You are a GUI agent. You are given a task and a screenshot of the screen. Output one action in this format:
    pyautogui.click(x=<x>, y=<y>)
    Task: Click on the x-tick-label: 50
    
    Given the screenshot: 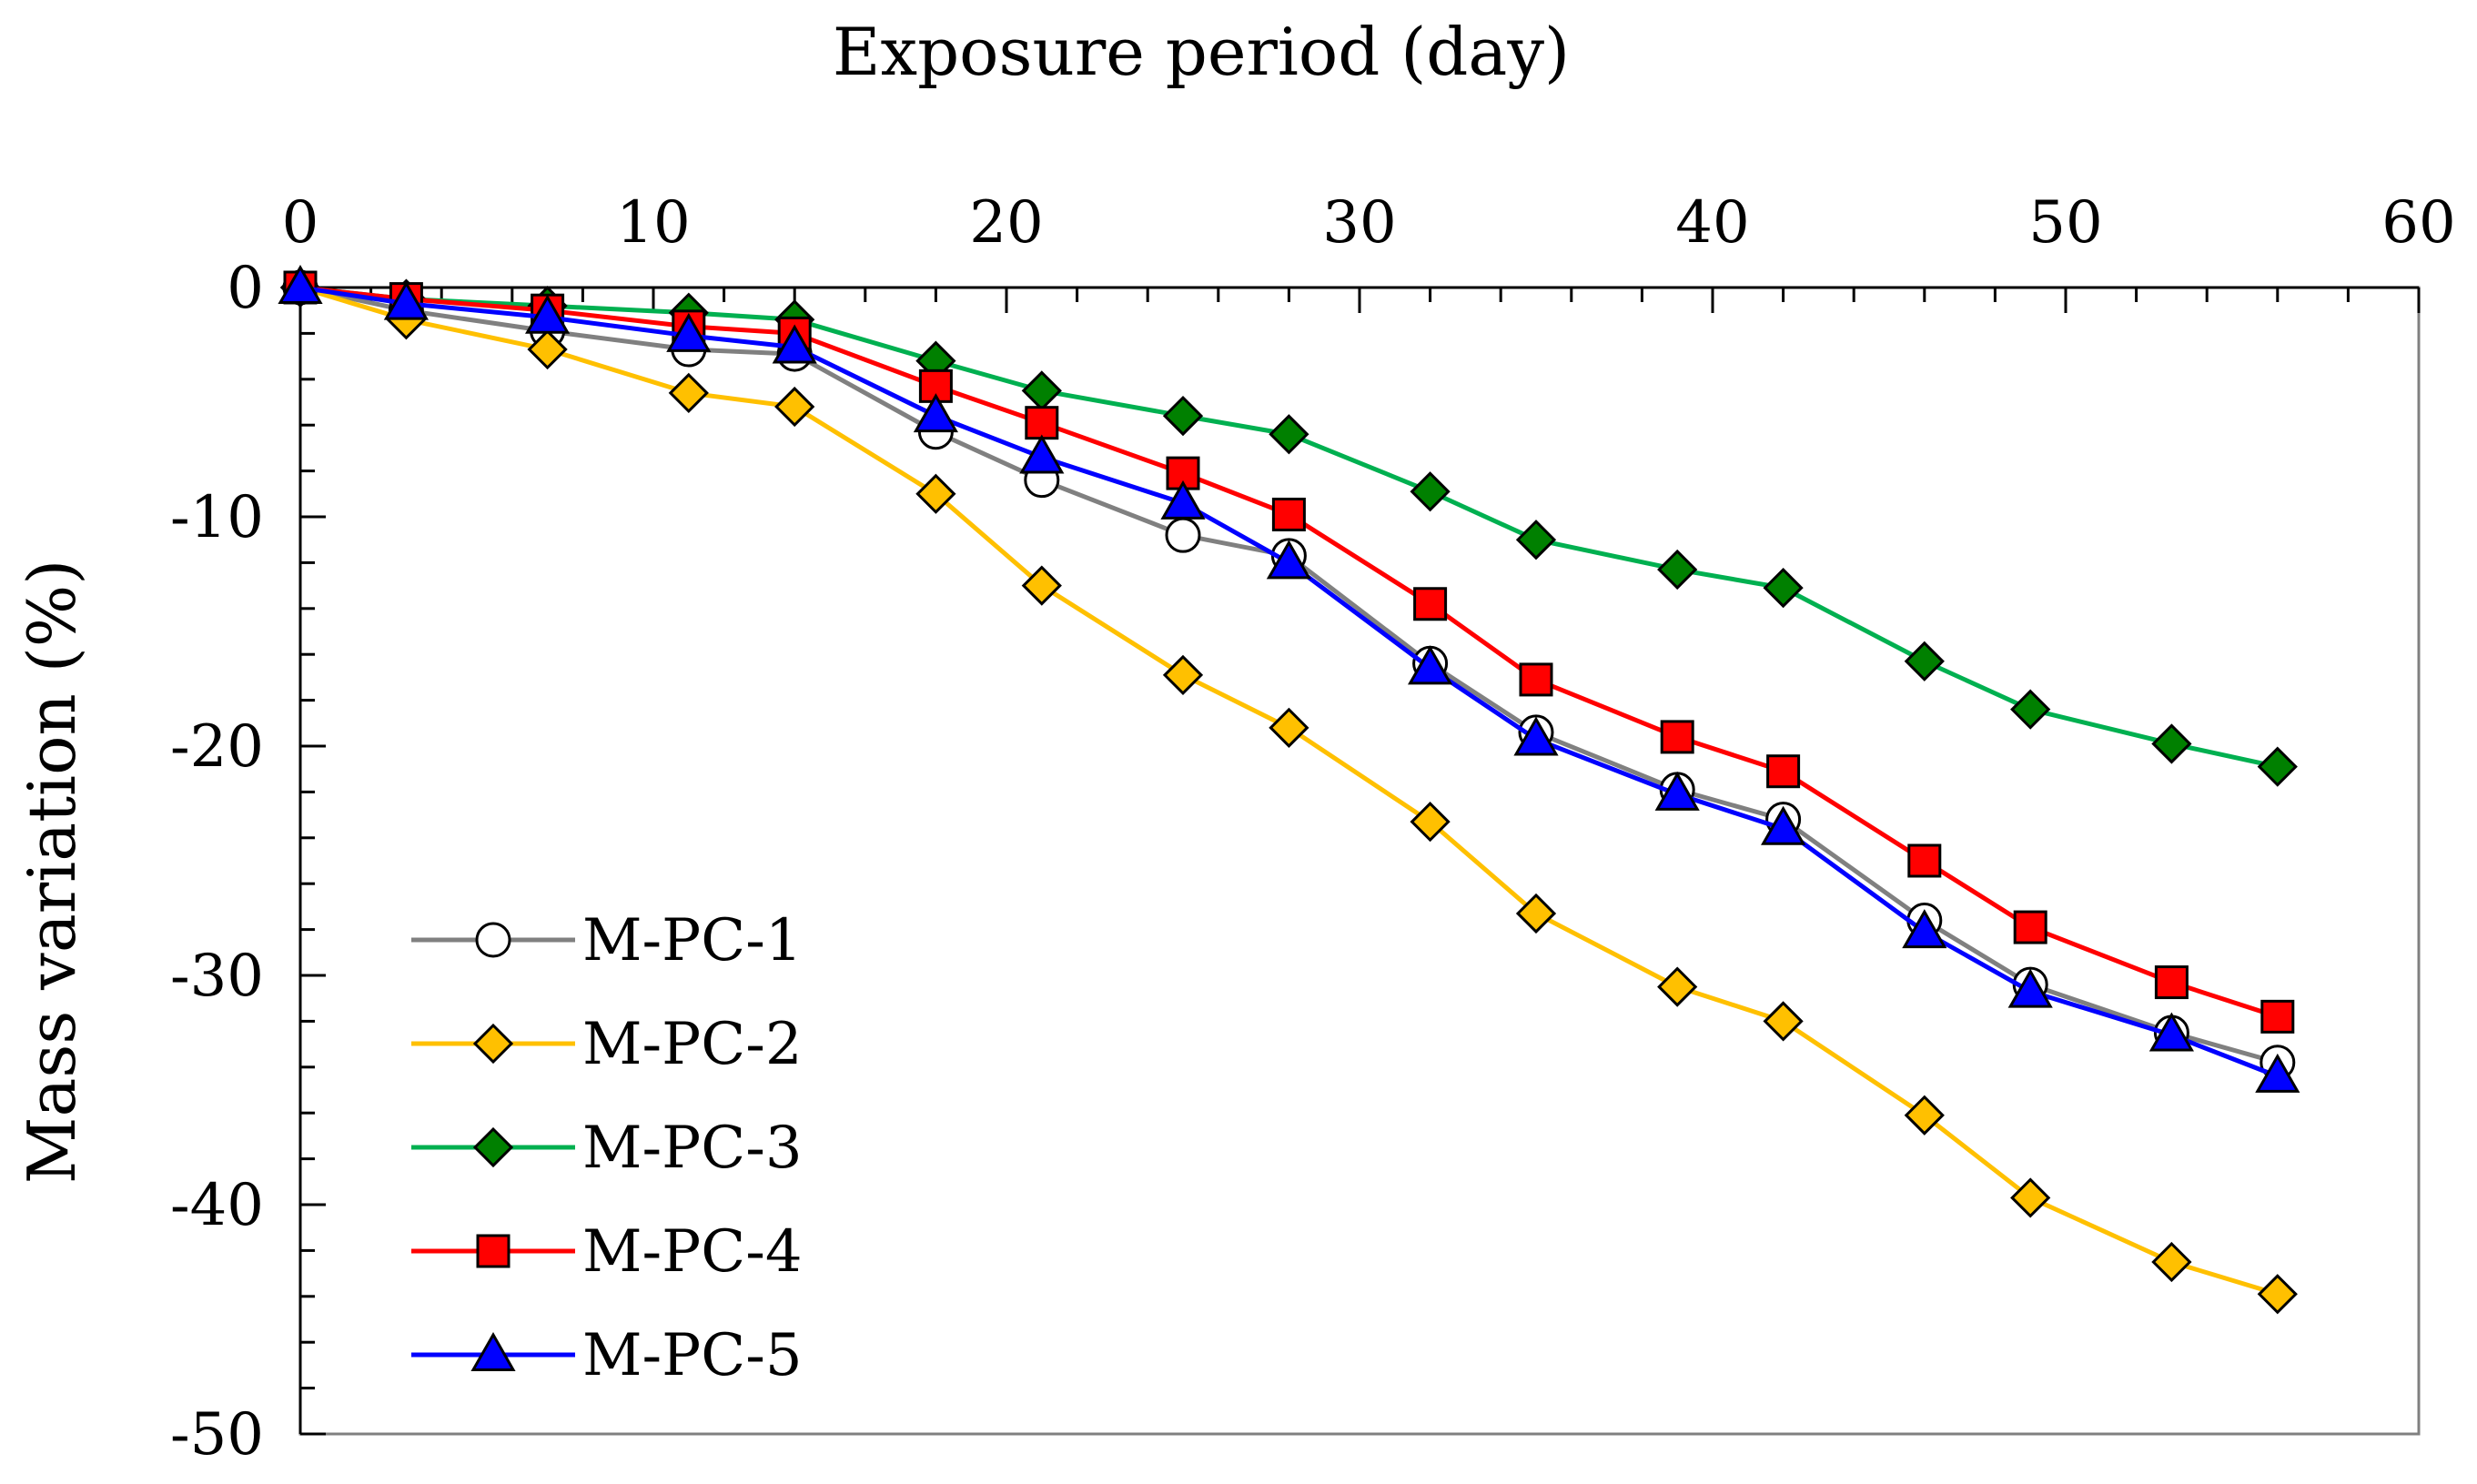 What is the action you would take?
    pyautogui.click(x=2065, y=223)
    